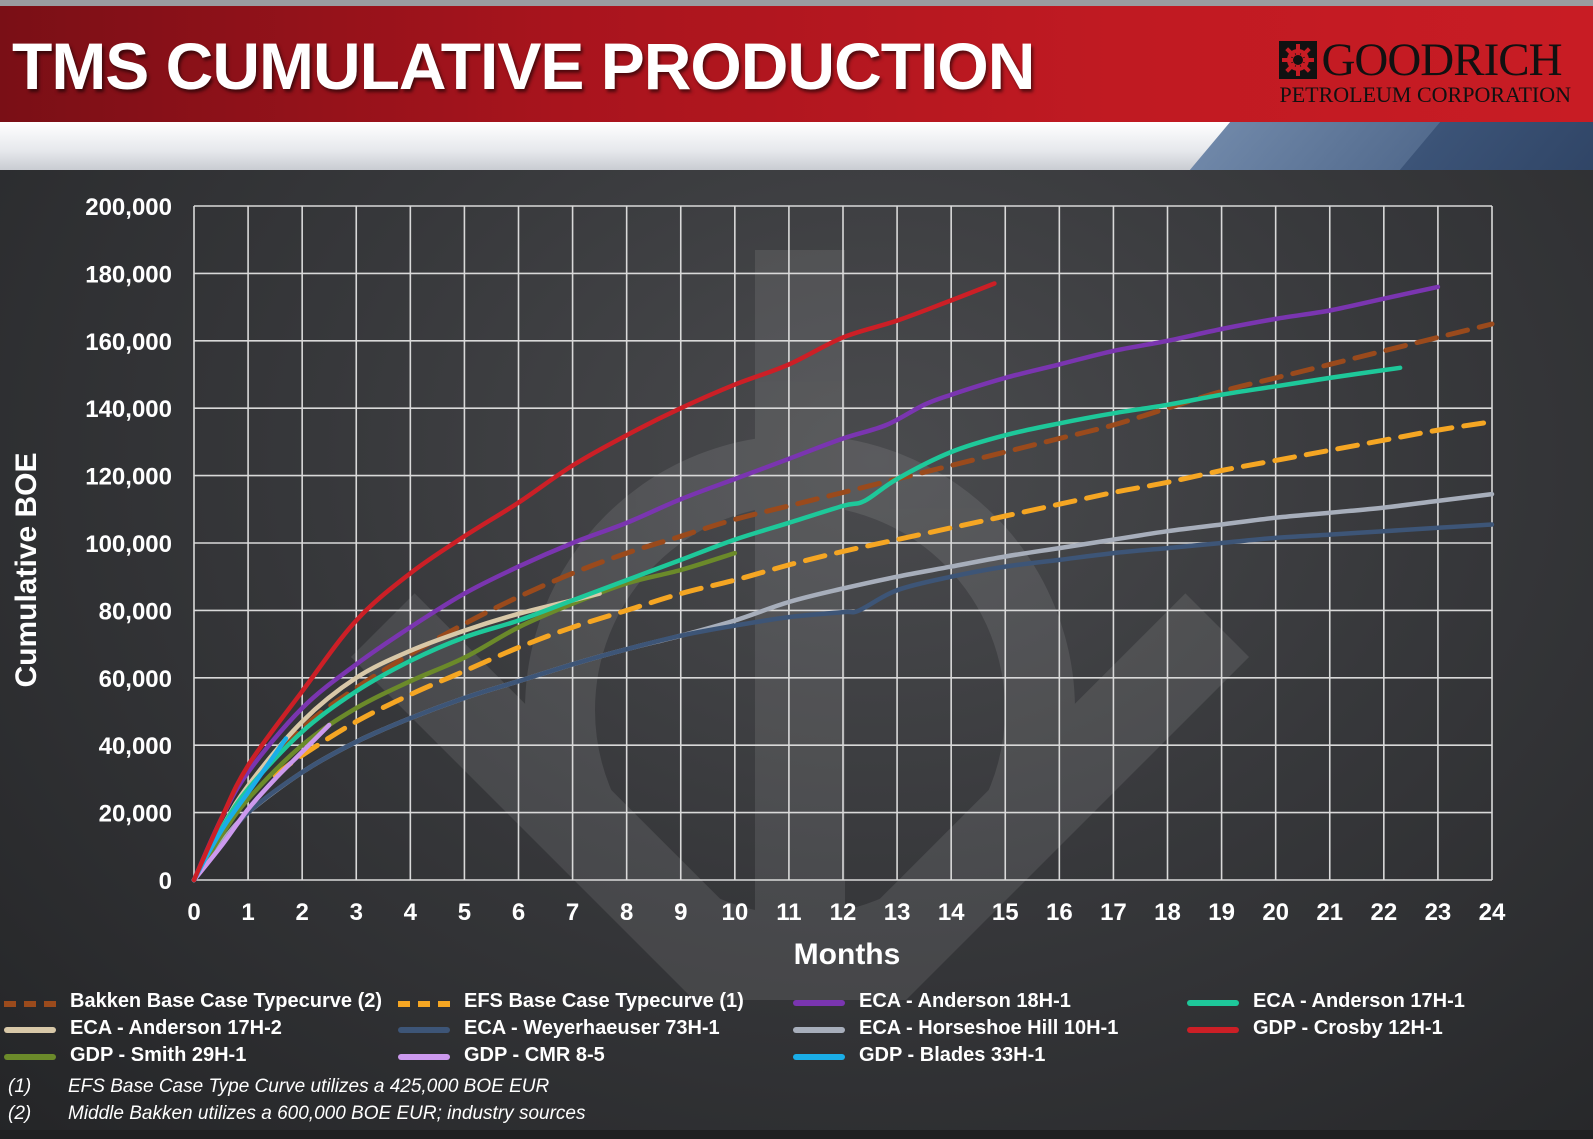 This screenshot has width=1593, height=1139. What do you see at coordinates (128, 477) in the screenshot?
I see `y-tick-label: 120,000` at bounding box center [128, 477].